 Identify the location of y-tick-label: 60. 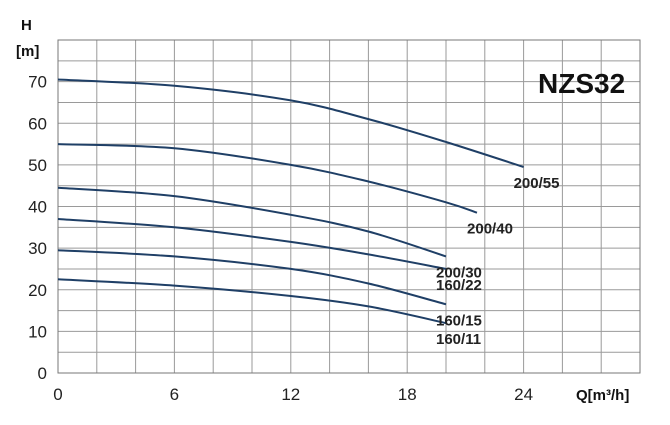
(37, 123).